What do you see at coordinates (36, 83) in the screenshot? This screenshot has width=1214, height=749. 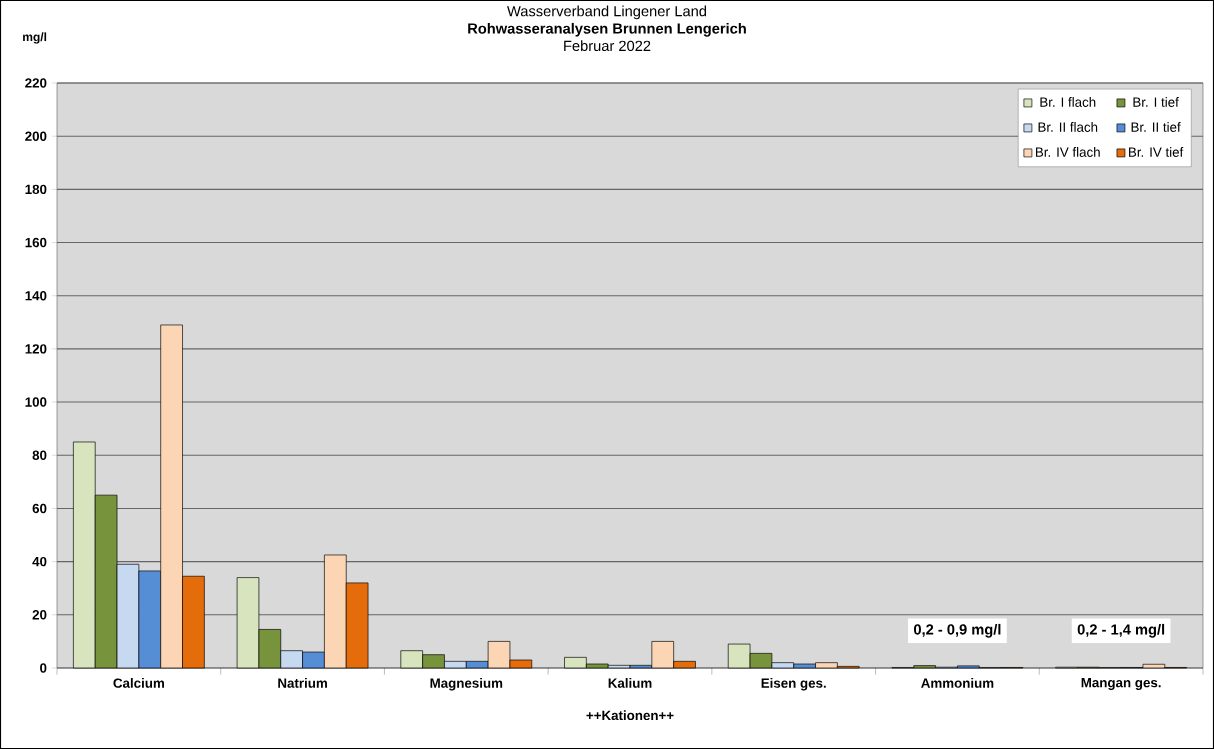 I see `y-tick-label: 220` at bounding box center [36, 83].